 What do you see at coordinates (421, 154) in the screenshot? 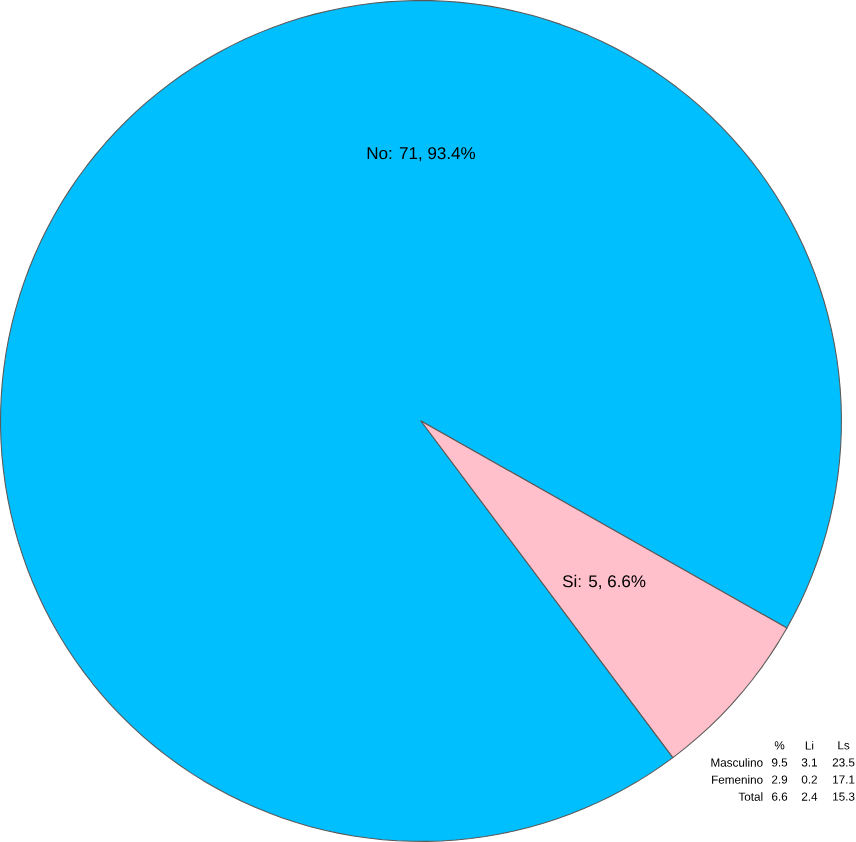
I see `data-label: No: 71, 93.4%` at bounding box center [421, 154].